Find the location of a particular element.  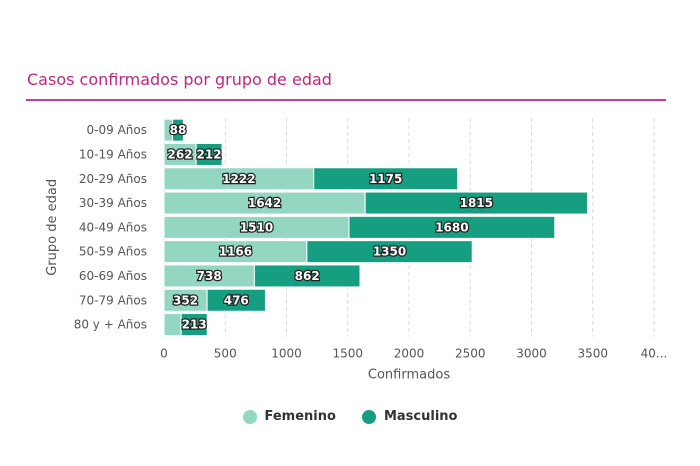

data-label: 1815 is located at coordinates (476, 203).